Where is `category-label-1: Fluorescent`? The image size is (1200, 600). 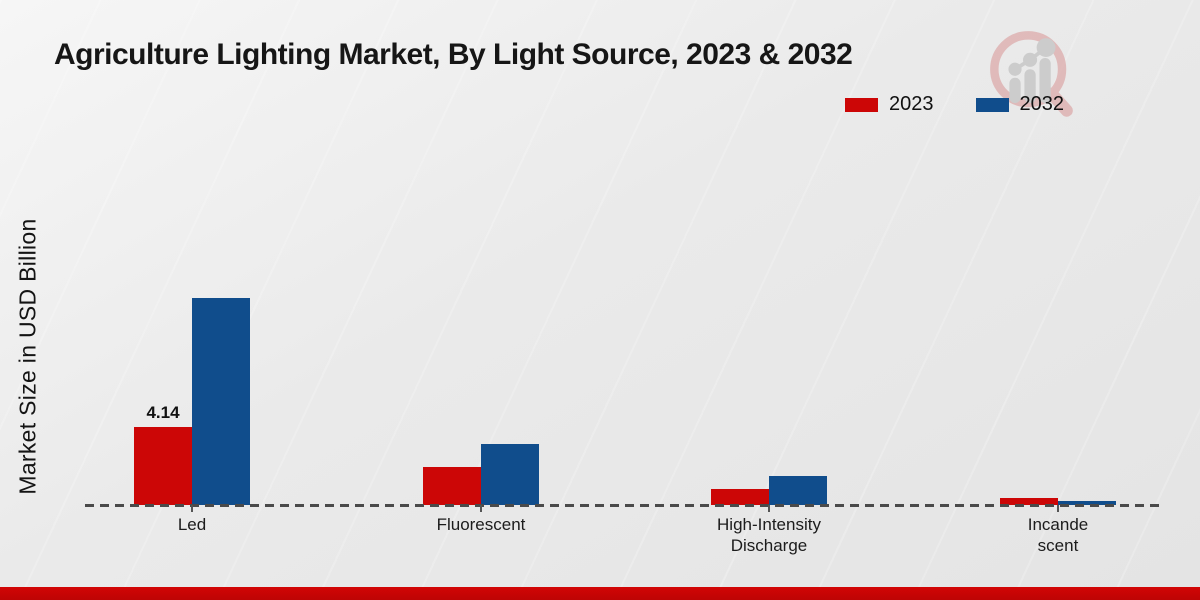
category-label-1: Fluorescent is located at coordinates (481, 524).